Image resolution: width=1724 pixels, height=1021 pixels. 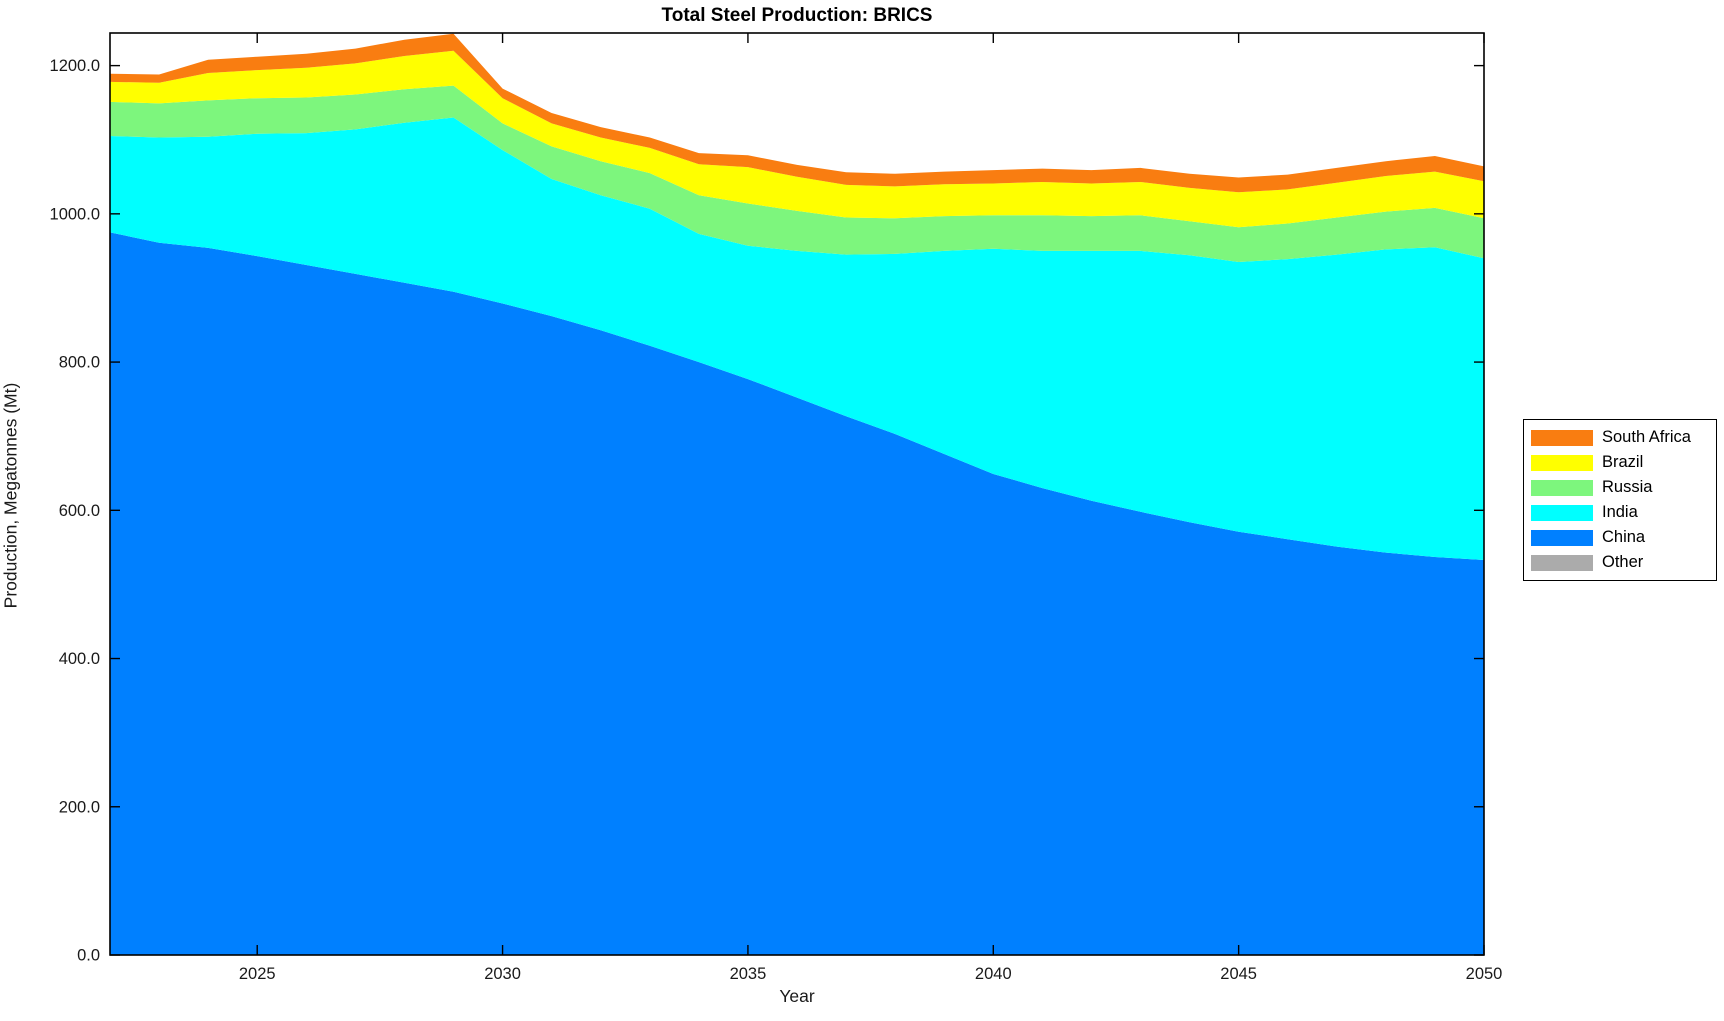 I want to click on legend-label: Brazil, so click(x=1623, y=462).